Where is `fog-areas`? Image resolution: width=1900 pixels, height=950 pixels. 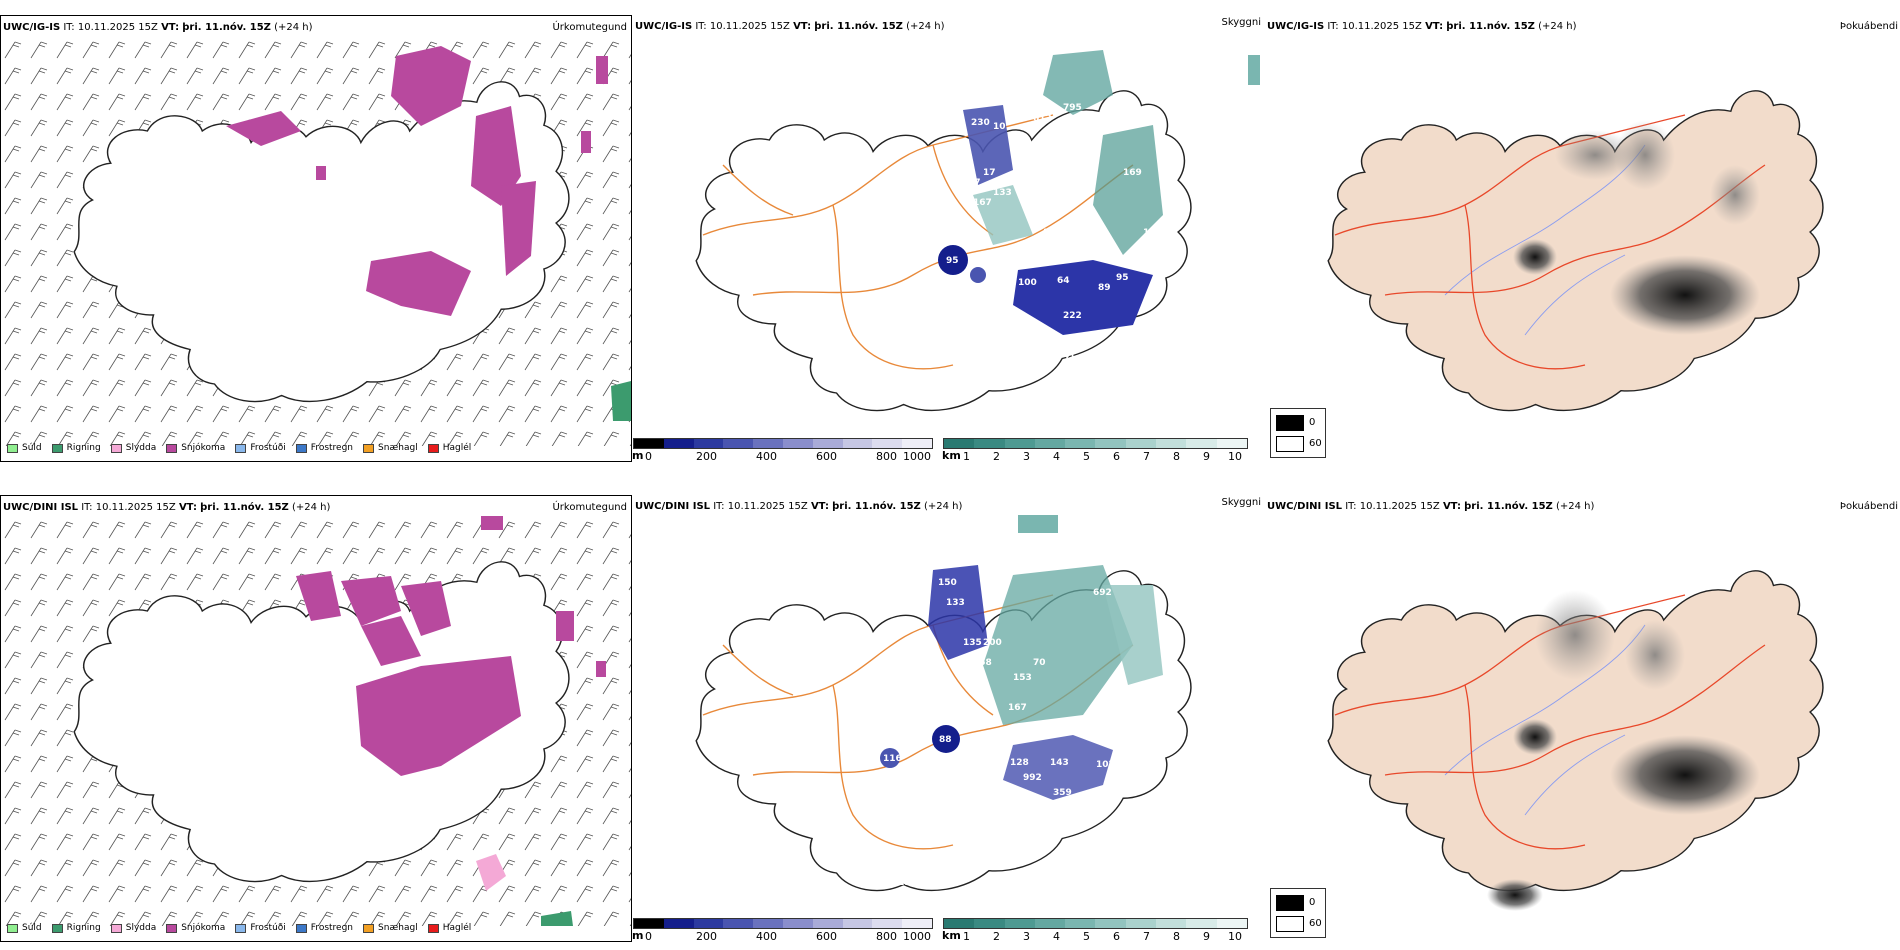 fog-areas is located at coordinates (1623, 750).